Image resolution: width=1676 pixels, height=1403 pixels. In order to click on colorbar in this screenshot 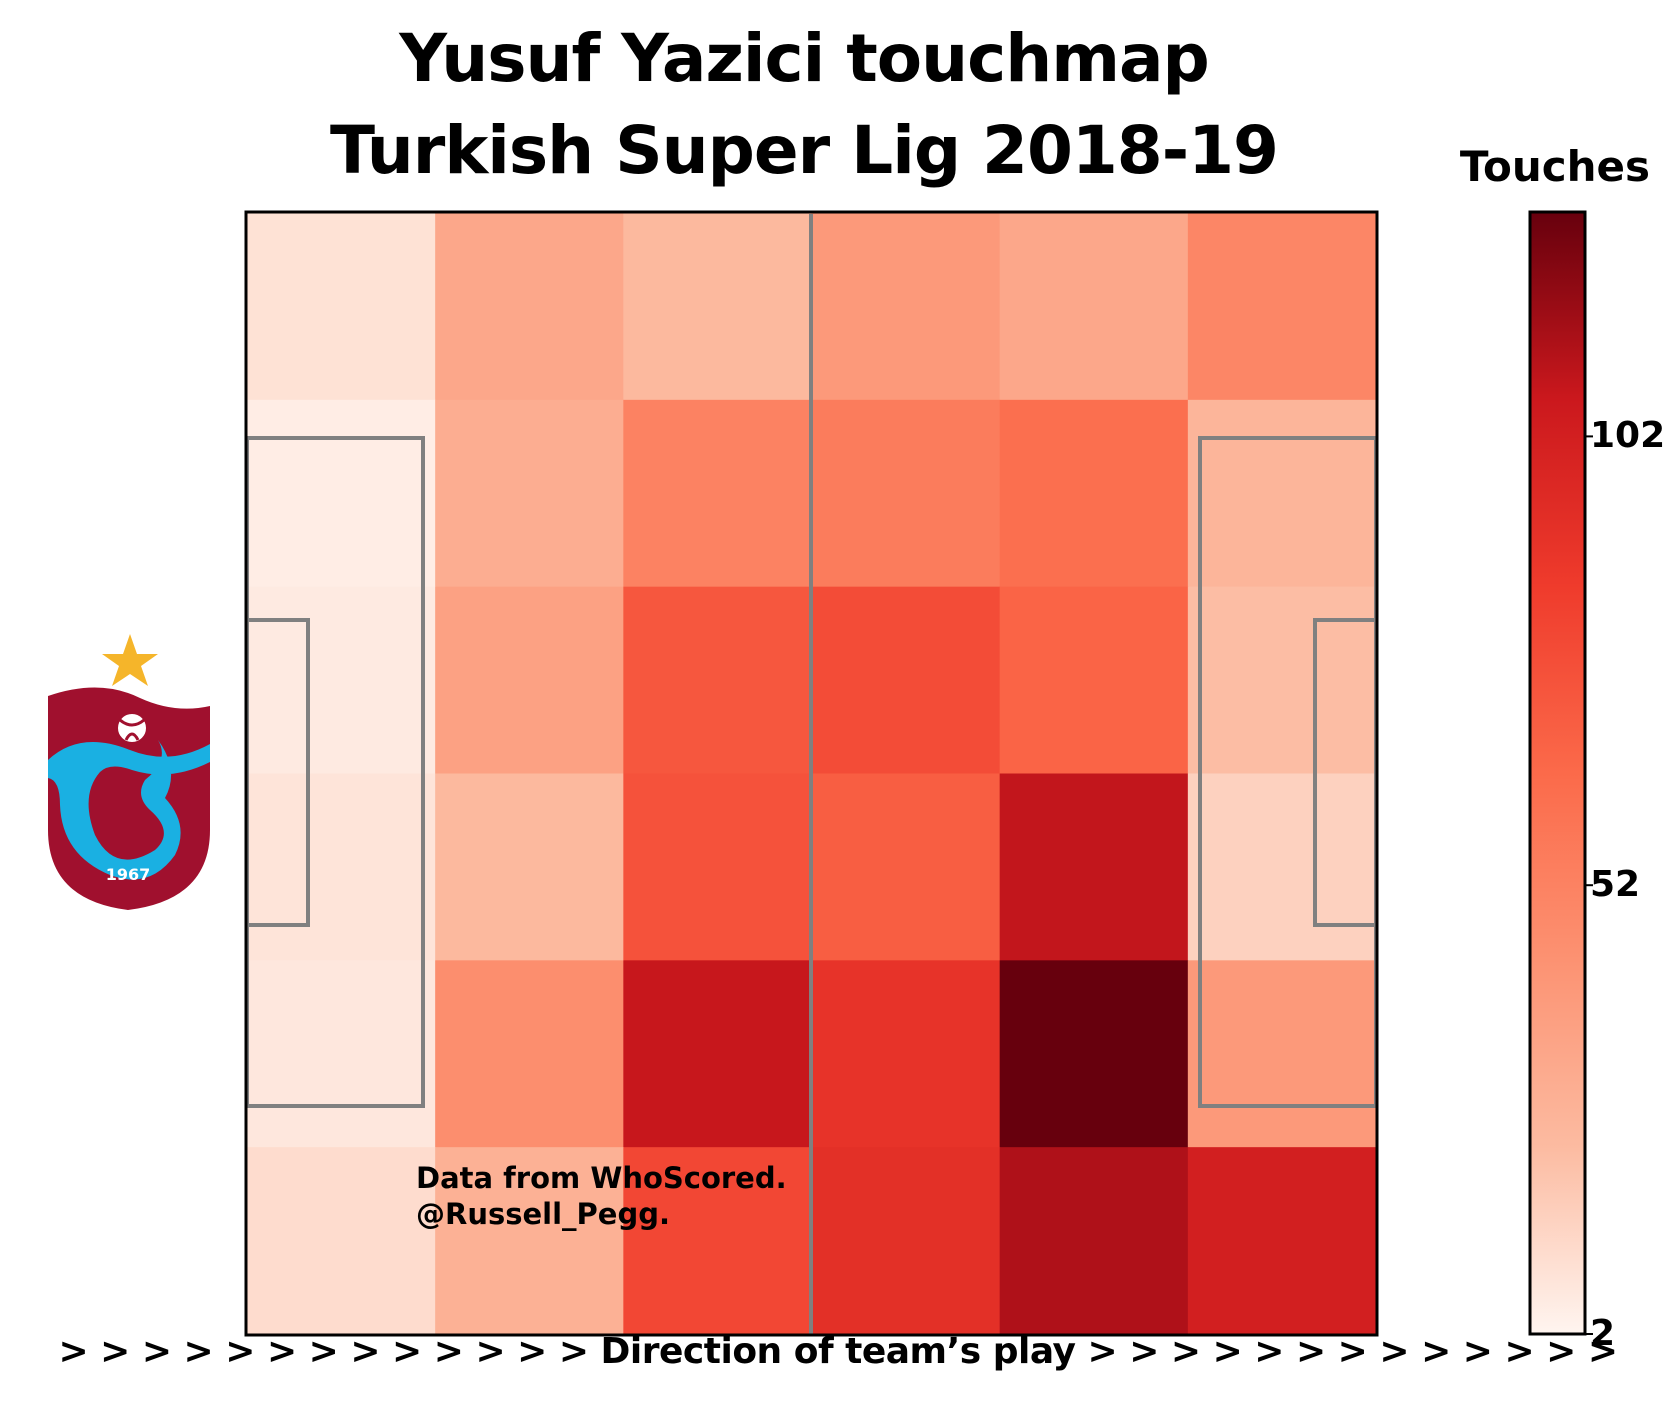, I will do `click(1557, 773)`.